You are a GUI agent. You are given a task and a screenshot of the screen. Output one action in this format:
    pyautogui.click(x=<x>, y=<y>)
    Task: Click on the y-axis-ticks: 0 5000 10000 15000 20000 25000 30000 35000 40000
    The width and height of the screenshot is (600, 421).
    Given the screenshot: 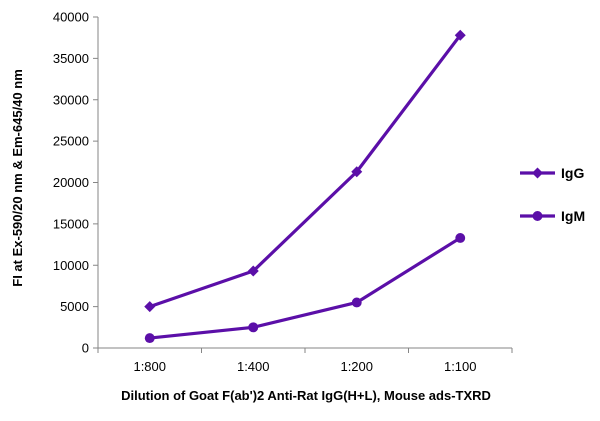 What is the action you would take?
    pyautogui.click(x=75, y=183)
    